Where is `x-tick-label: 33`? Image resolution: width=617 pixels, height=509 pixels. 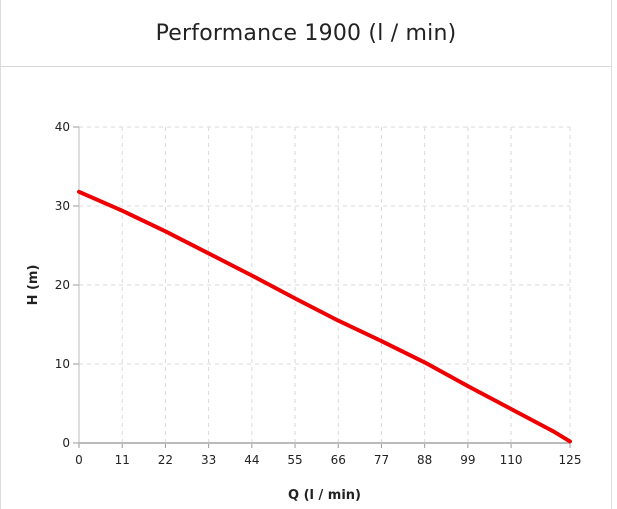
x-tick-label: 33 is located at coordinates (208, 460).